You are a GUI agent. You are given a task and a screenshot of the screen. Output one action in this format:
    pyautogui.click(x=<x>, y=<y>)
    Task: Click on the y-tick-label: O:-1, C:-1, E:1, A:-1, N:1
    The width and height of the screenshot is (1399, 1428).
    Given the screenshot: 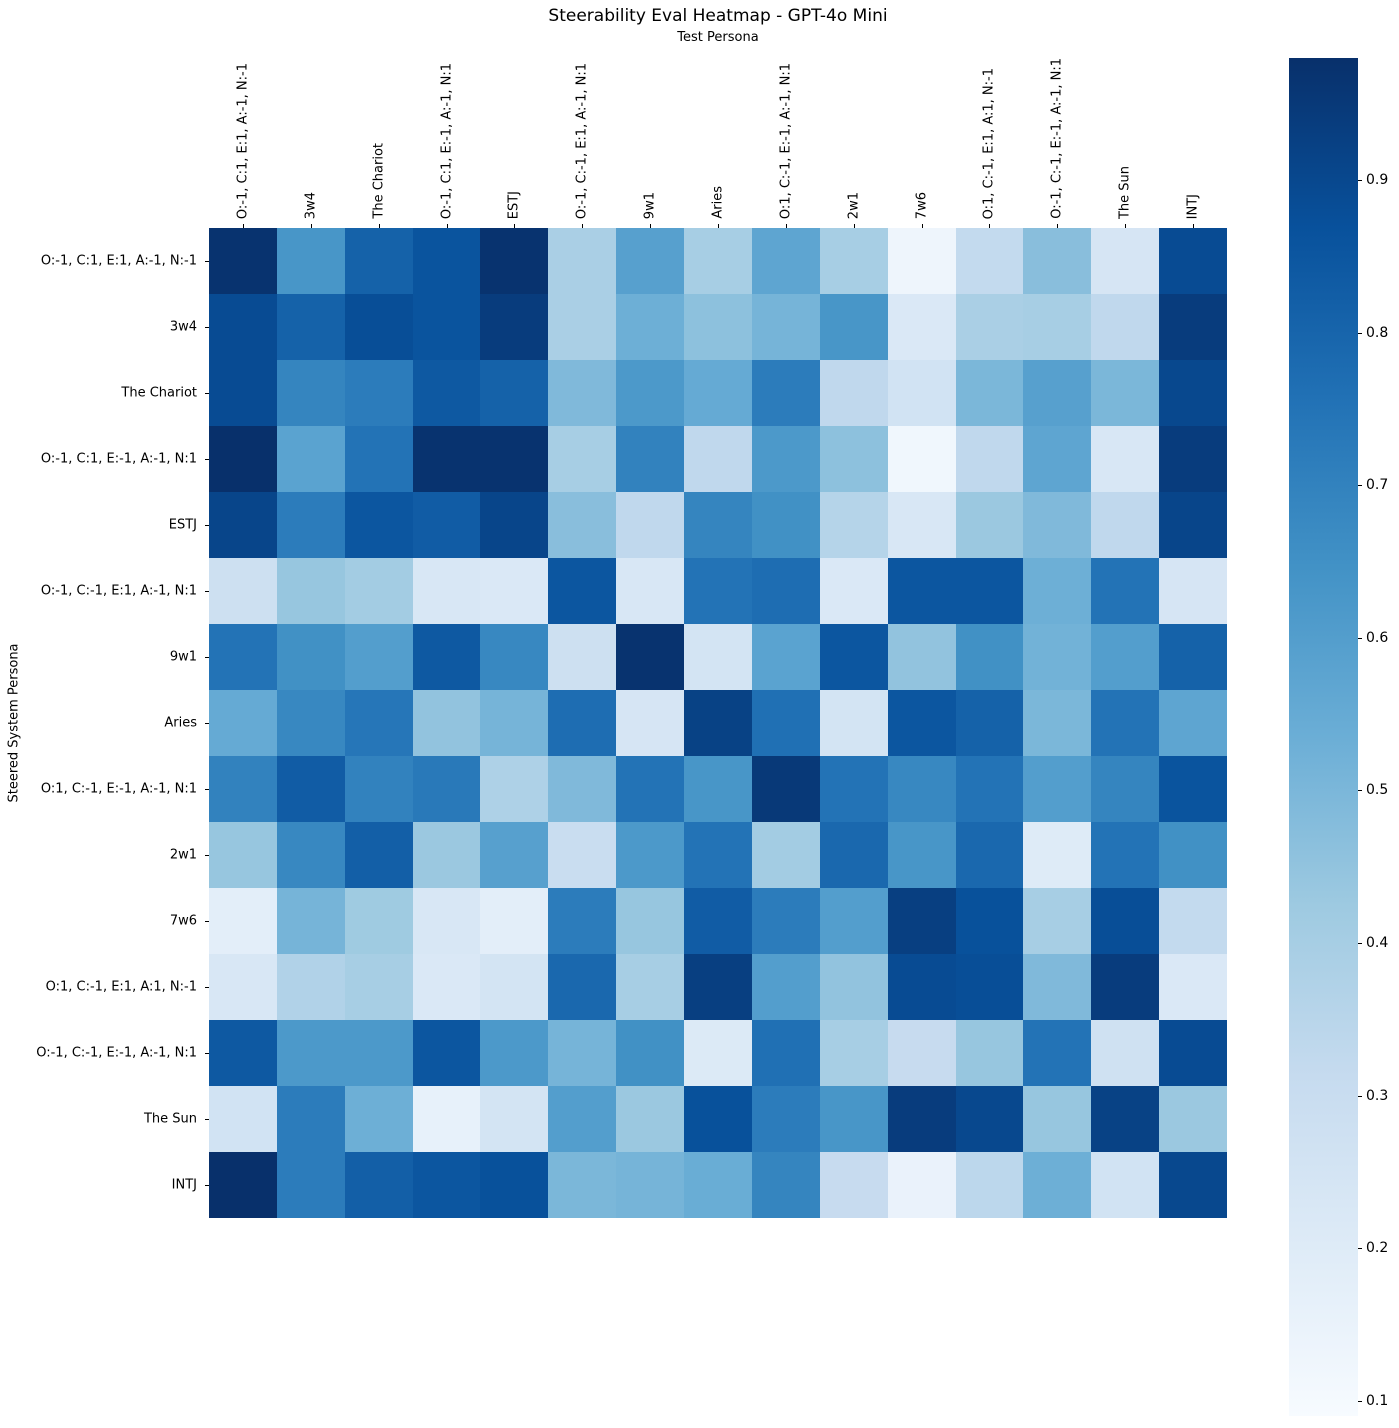 What is the action you would take?
    pyautogui.click(x=118, y=591)
    